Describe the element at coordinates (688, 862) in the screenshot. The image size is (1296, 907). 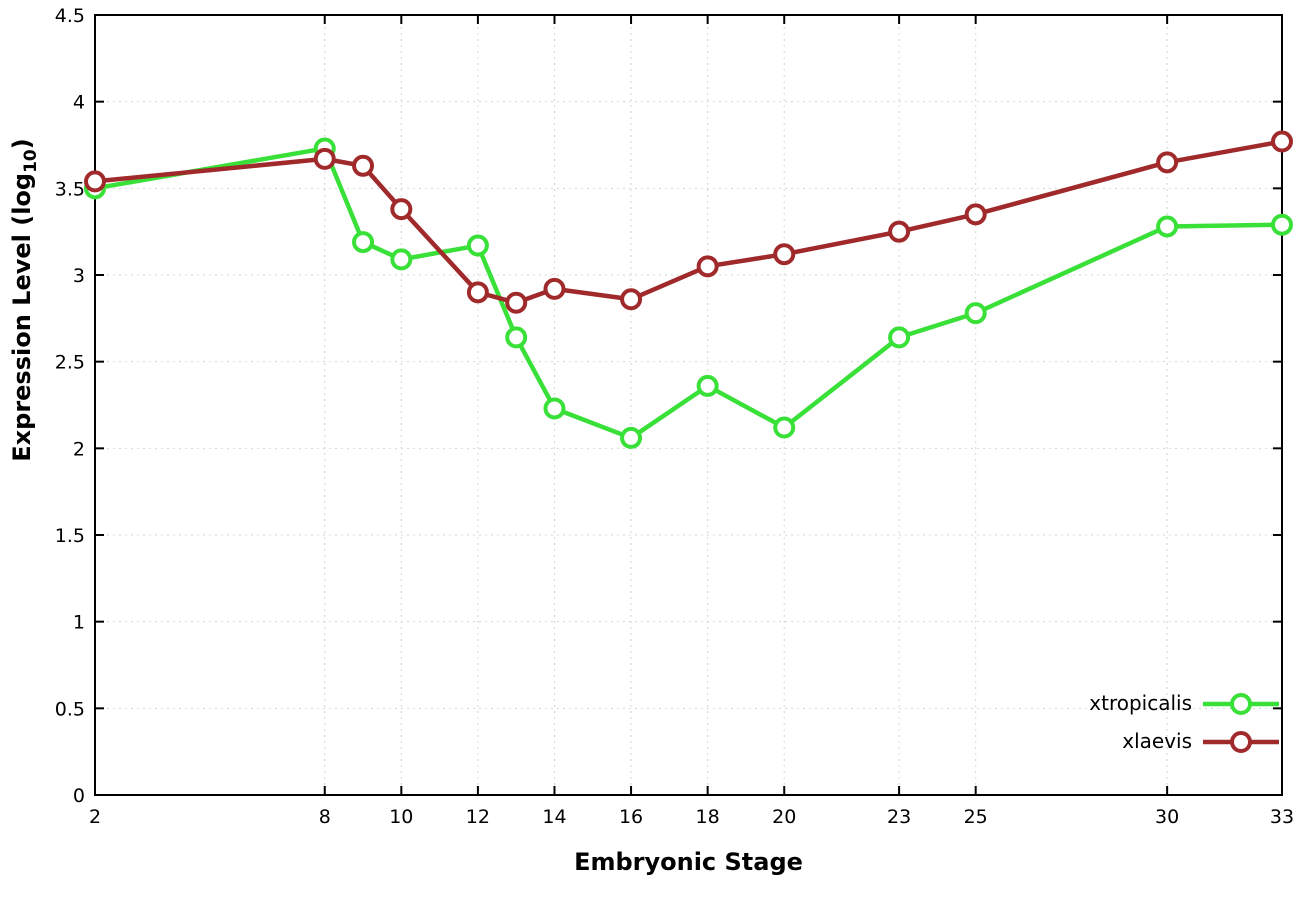
I see `x-axis-title: Embryonic Stage` at that location.